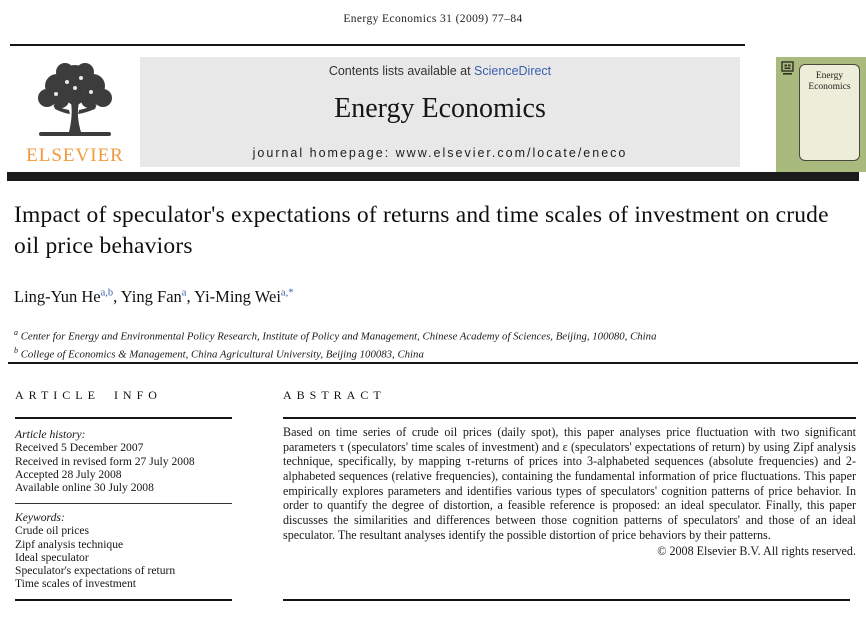  I want to click on keyword: Zipf analysis technique, so click(69, 544).